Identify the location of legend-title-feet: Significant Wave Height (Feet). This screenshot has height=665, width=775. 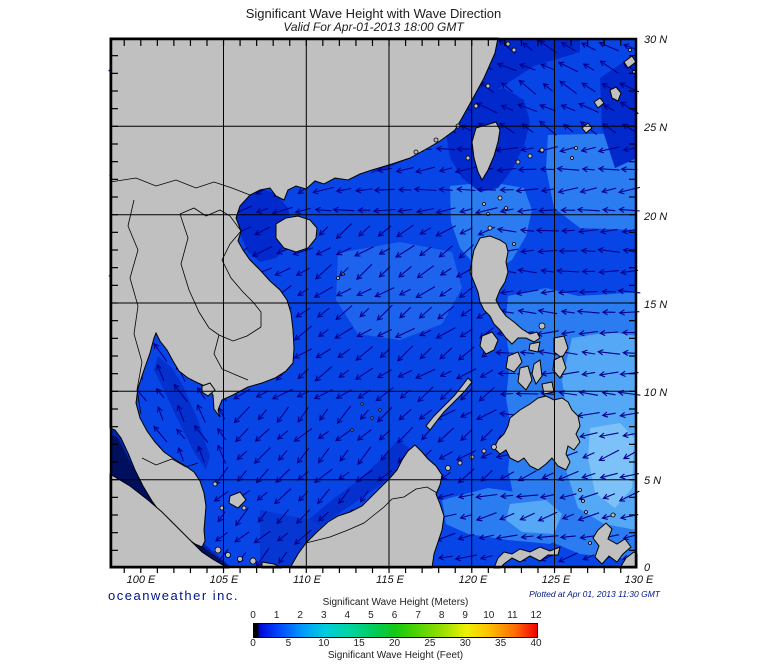
(395, 655).